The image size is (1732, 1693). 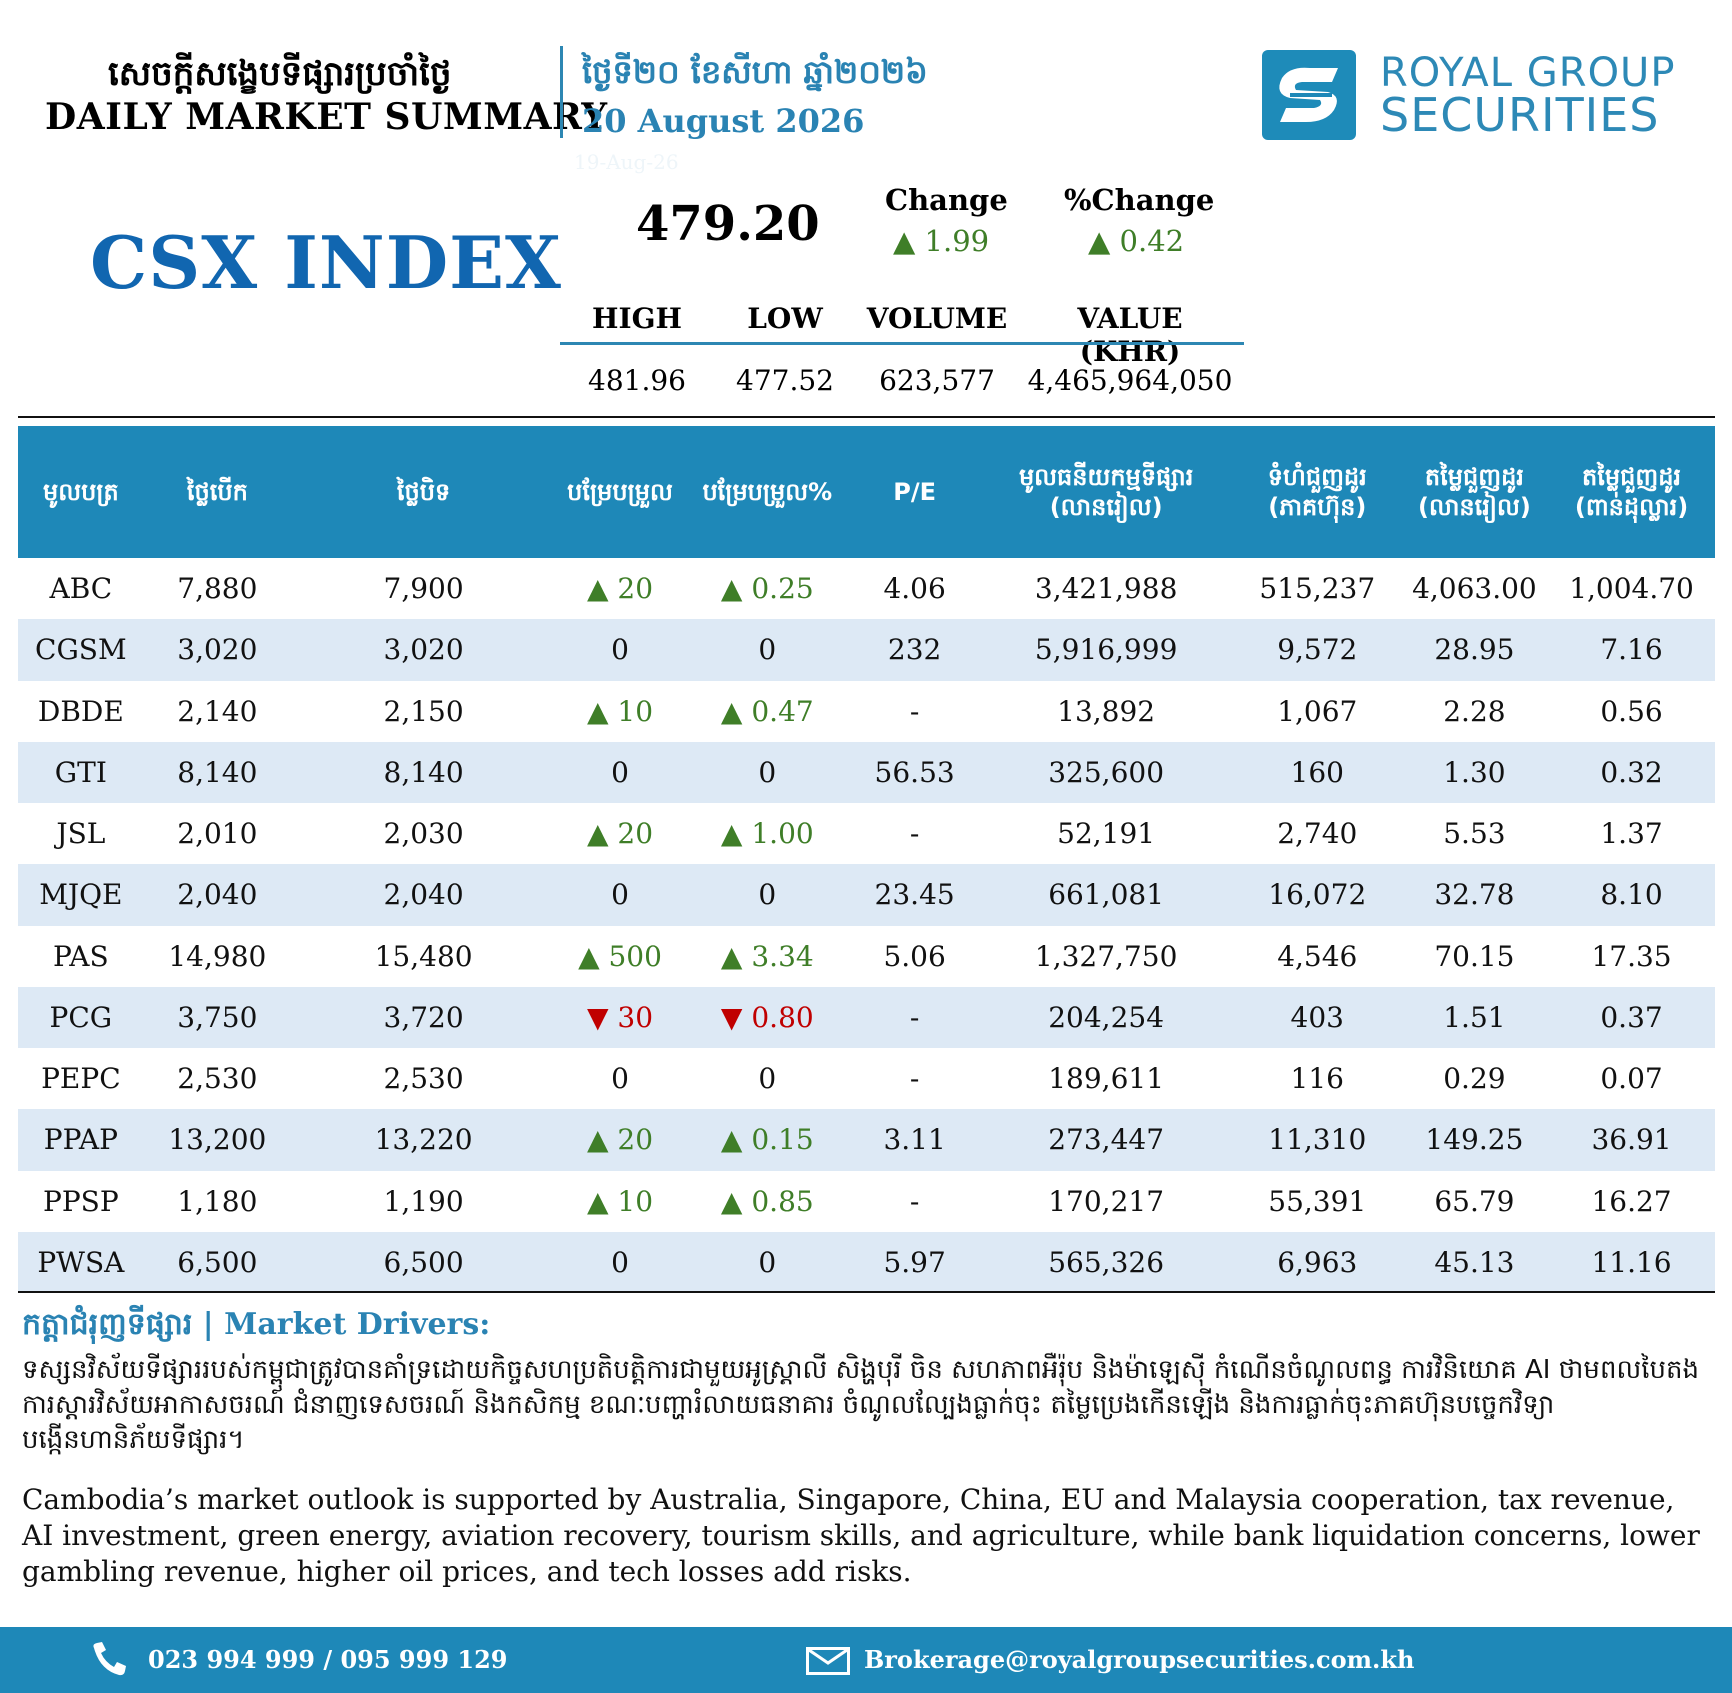 I want to click on cell-symbol: PEPC, so click(x=81, y=1079).